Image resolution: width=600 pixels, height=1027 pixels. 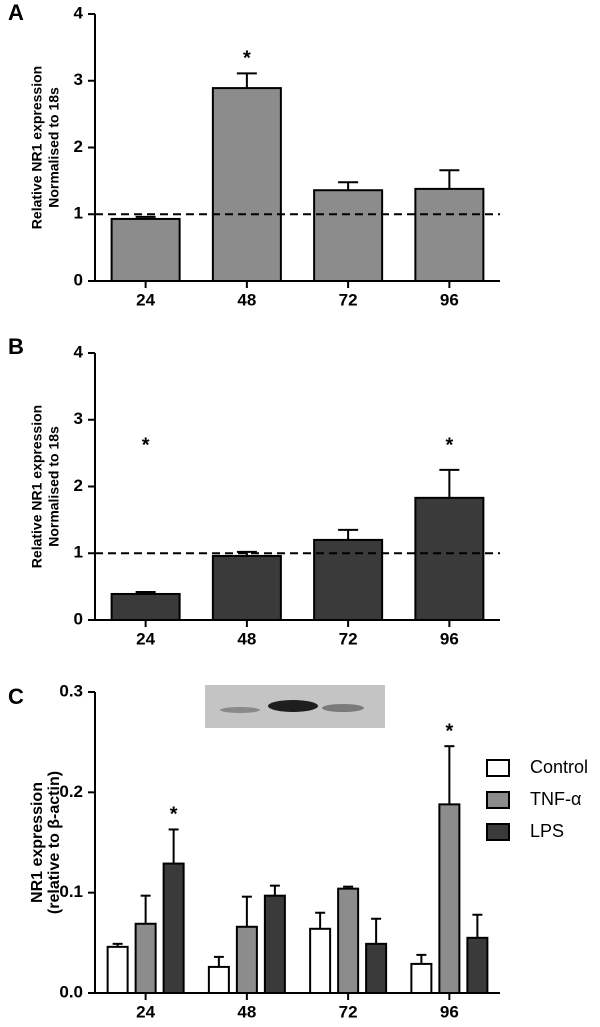 I want to click on legend-label: TNF-α, so click(x=555, y=799).